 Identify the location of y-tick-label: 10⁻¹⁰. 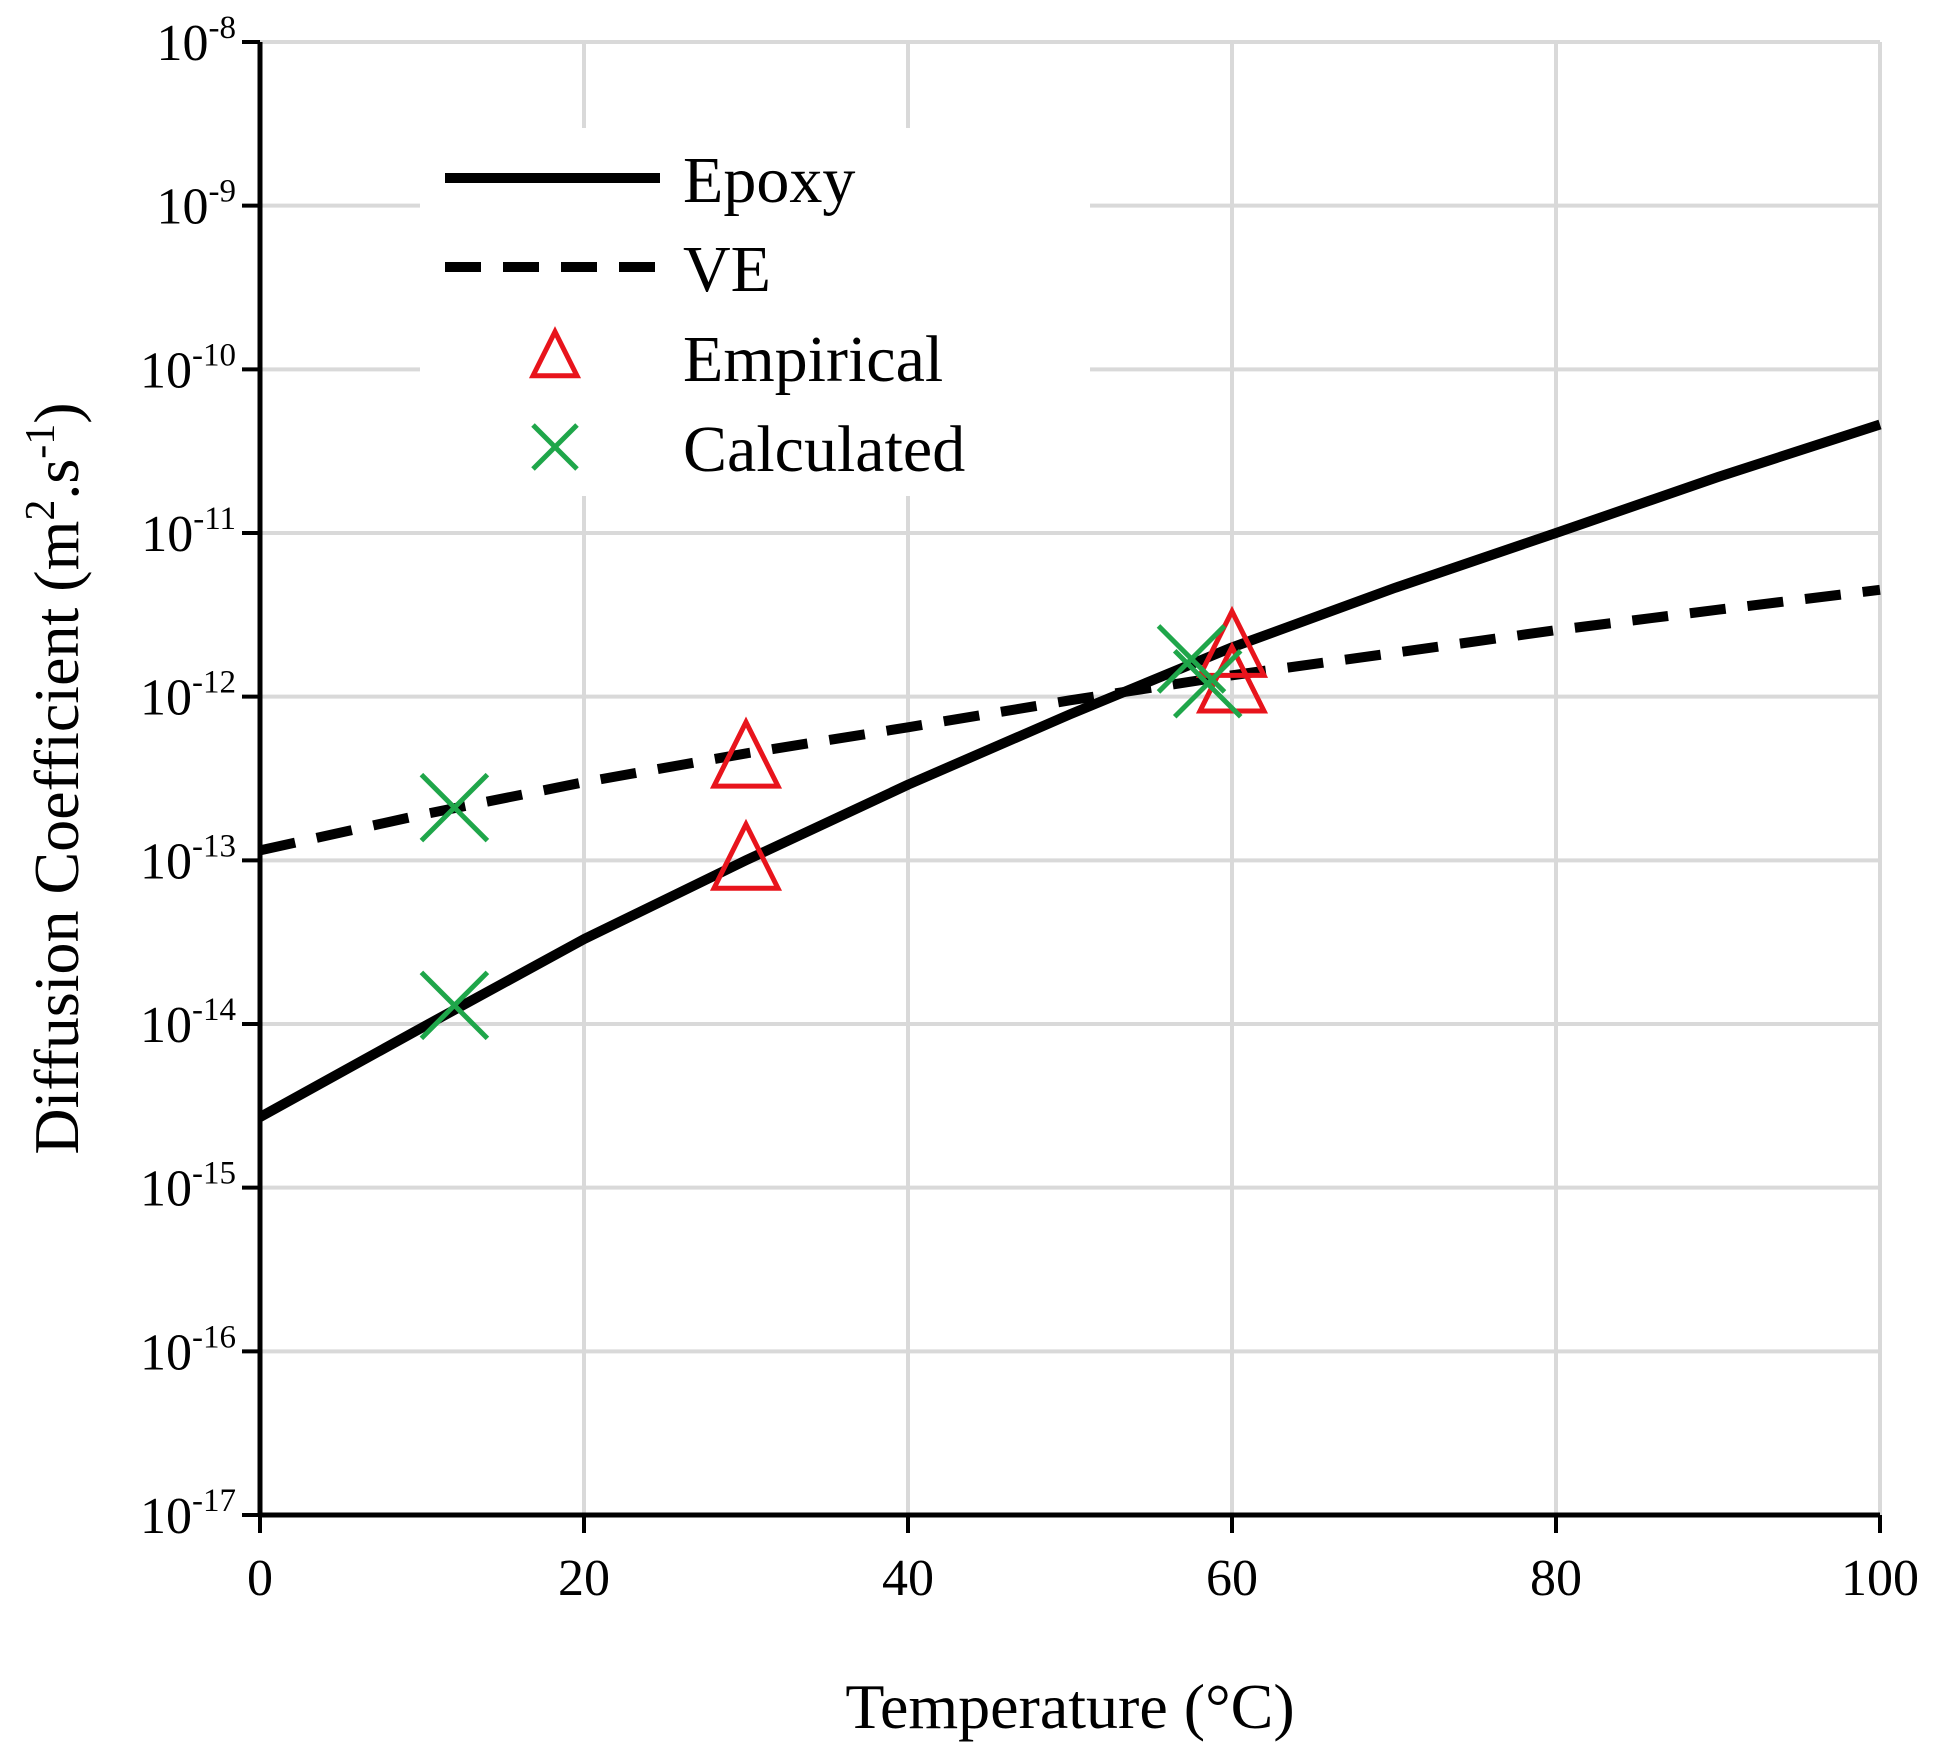
(188, 368).